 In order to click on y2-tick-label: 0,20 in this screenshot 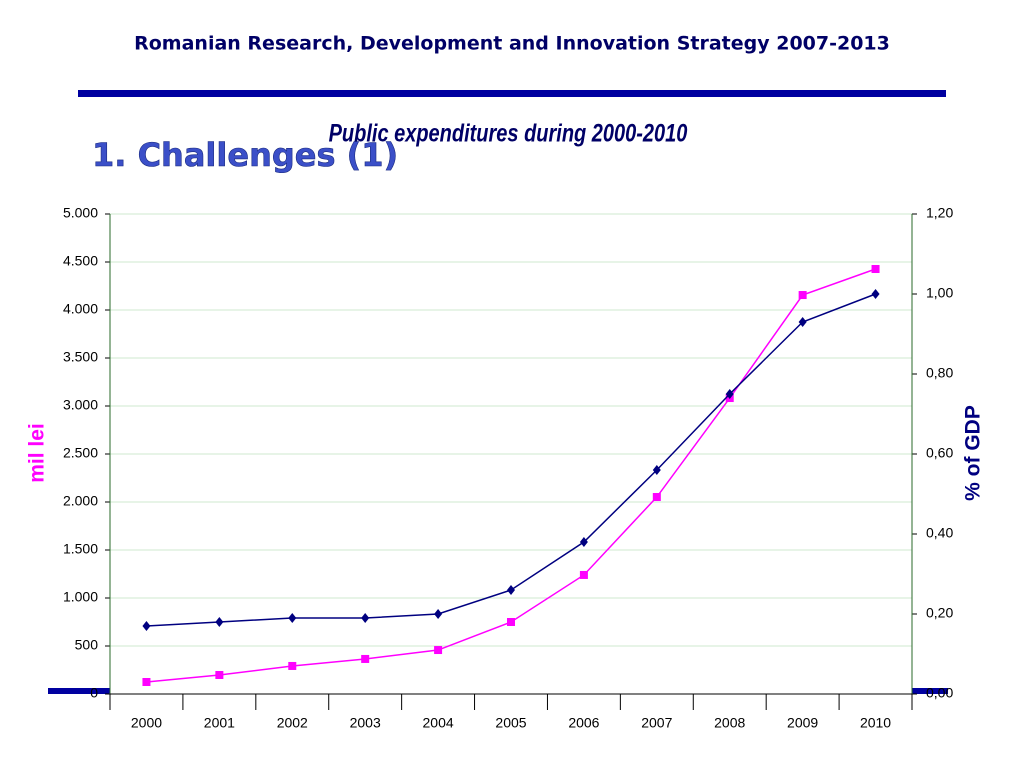, I will do `click(939, 613)`.